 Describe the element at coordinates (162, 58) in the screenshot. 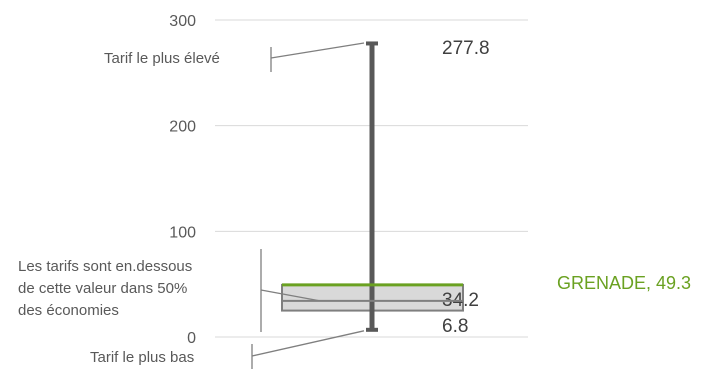

I see `max-annotation: Tarif le plus élevé` at that location.